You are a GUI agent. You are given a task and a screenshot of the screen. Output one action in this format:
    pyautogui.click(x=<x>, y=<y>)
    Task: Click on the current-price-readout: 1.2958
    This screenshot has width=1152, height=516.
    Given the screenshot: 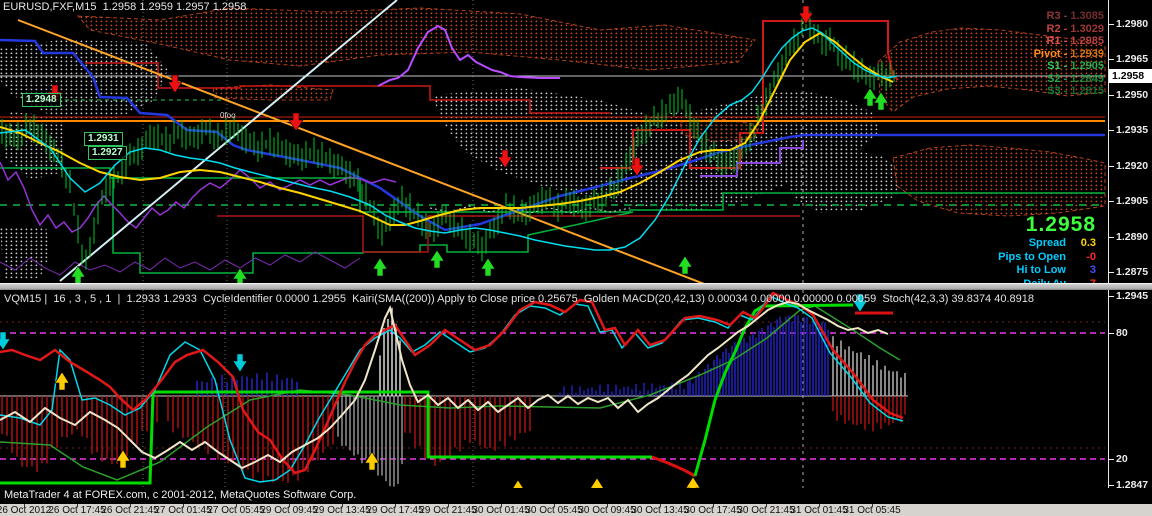 What is the action you would take?
    pyautogui.click(x=1060, y=224)
    